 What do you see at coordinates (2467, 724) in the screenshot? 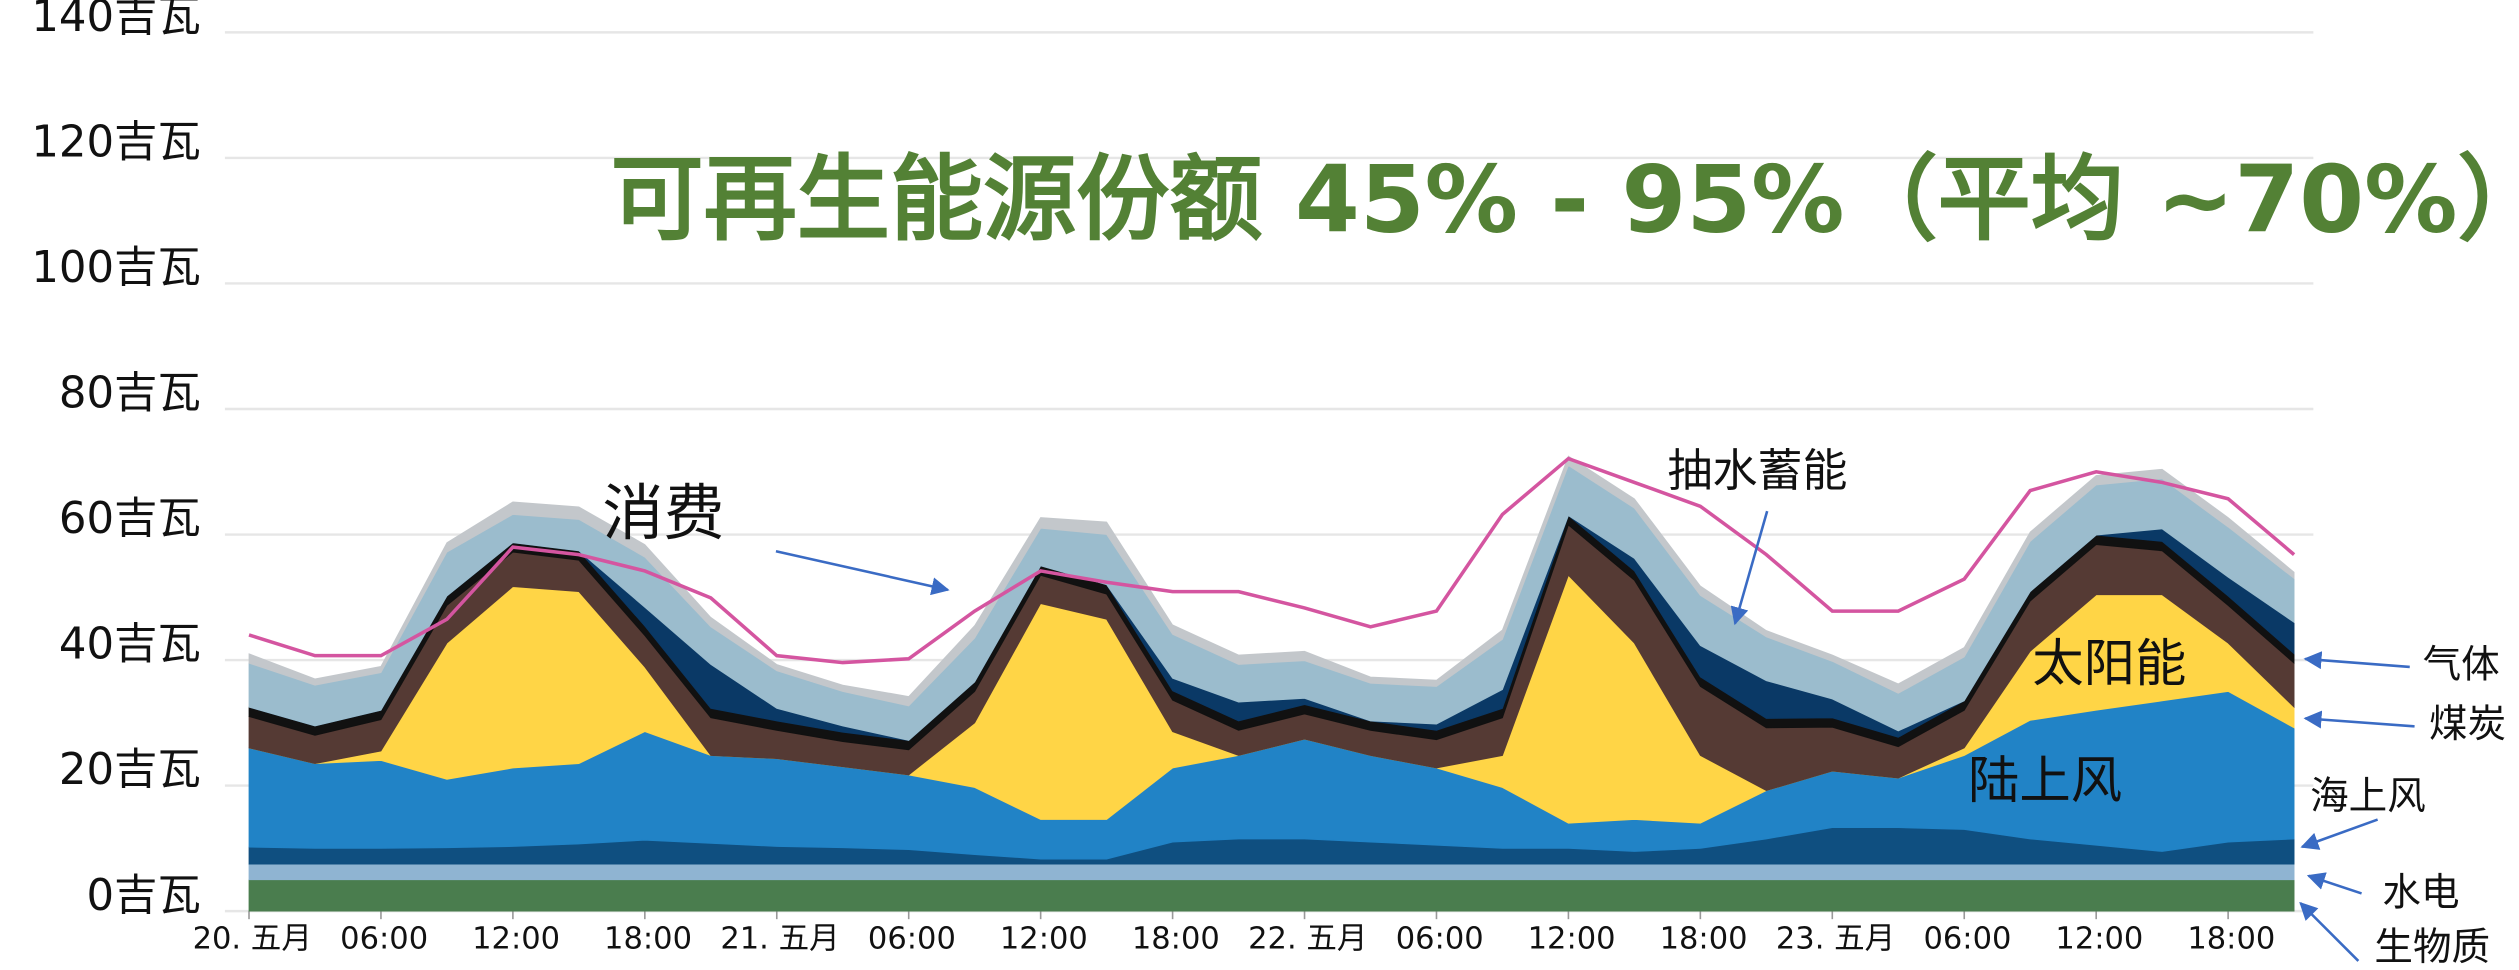
I see `series-label: 煤炭` at bounding box center [2467, 724].